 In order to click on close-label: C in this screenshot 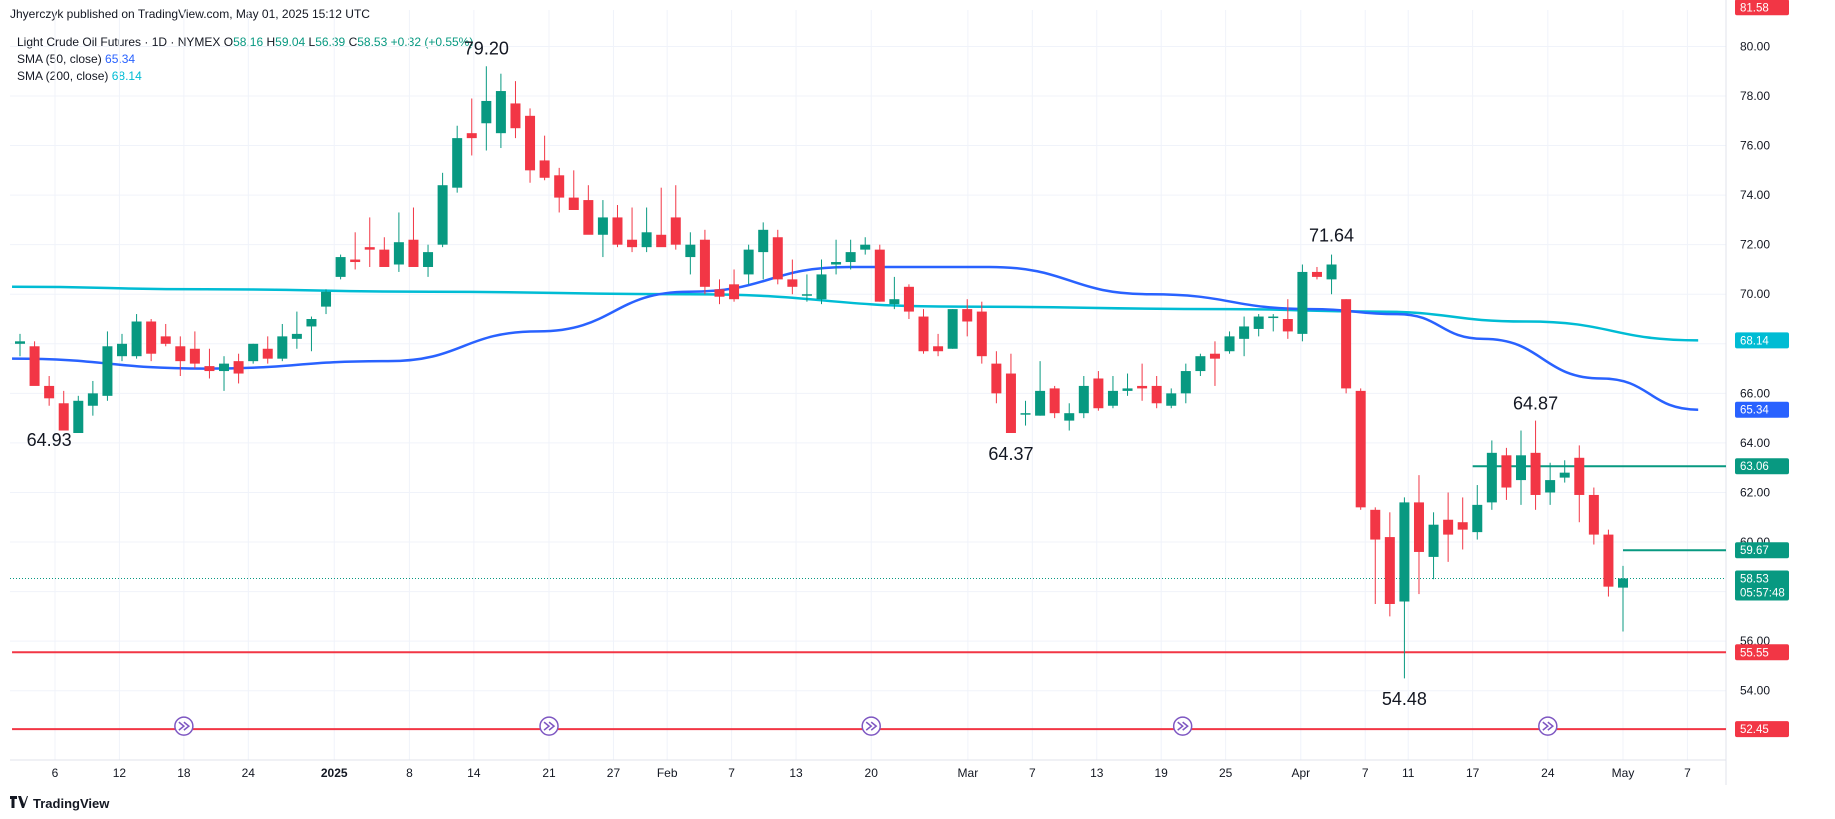, I will do `click(353, 42)`.